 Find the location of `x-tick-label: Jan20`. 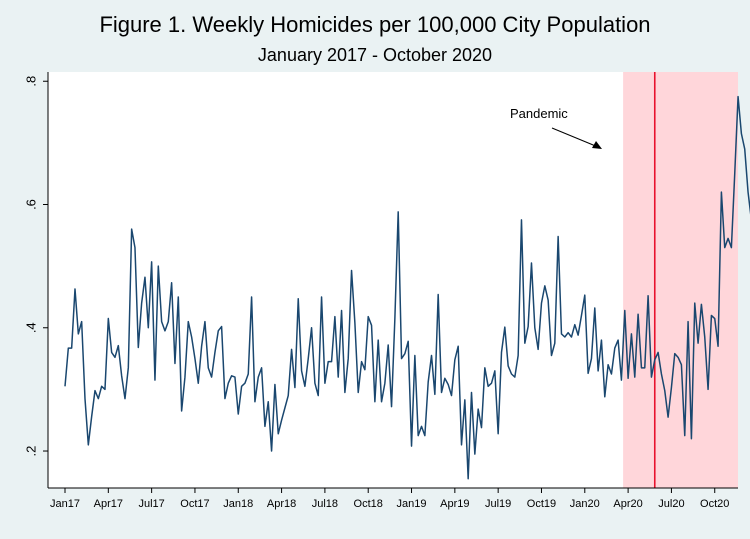

x-tick-label: Jan20 is located at coordinates (585, 504).